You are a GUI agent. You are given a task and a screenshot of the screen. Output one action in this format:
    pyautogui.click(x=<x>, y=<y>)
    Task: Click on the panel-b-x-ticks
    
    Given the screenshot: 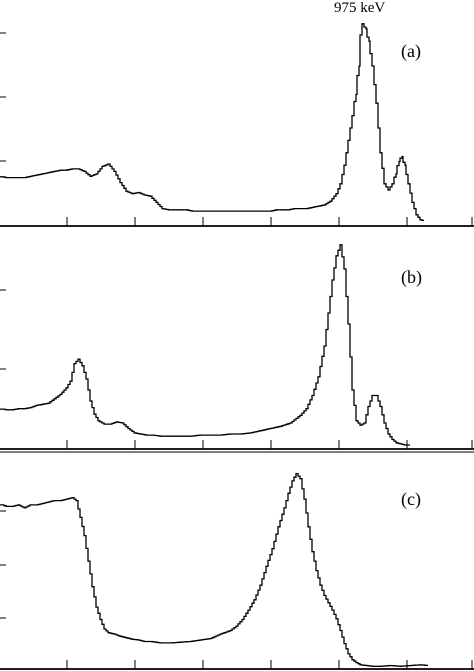 What is the action you would take?
    pyautogui.click(x=269, y=444)
    